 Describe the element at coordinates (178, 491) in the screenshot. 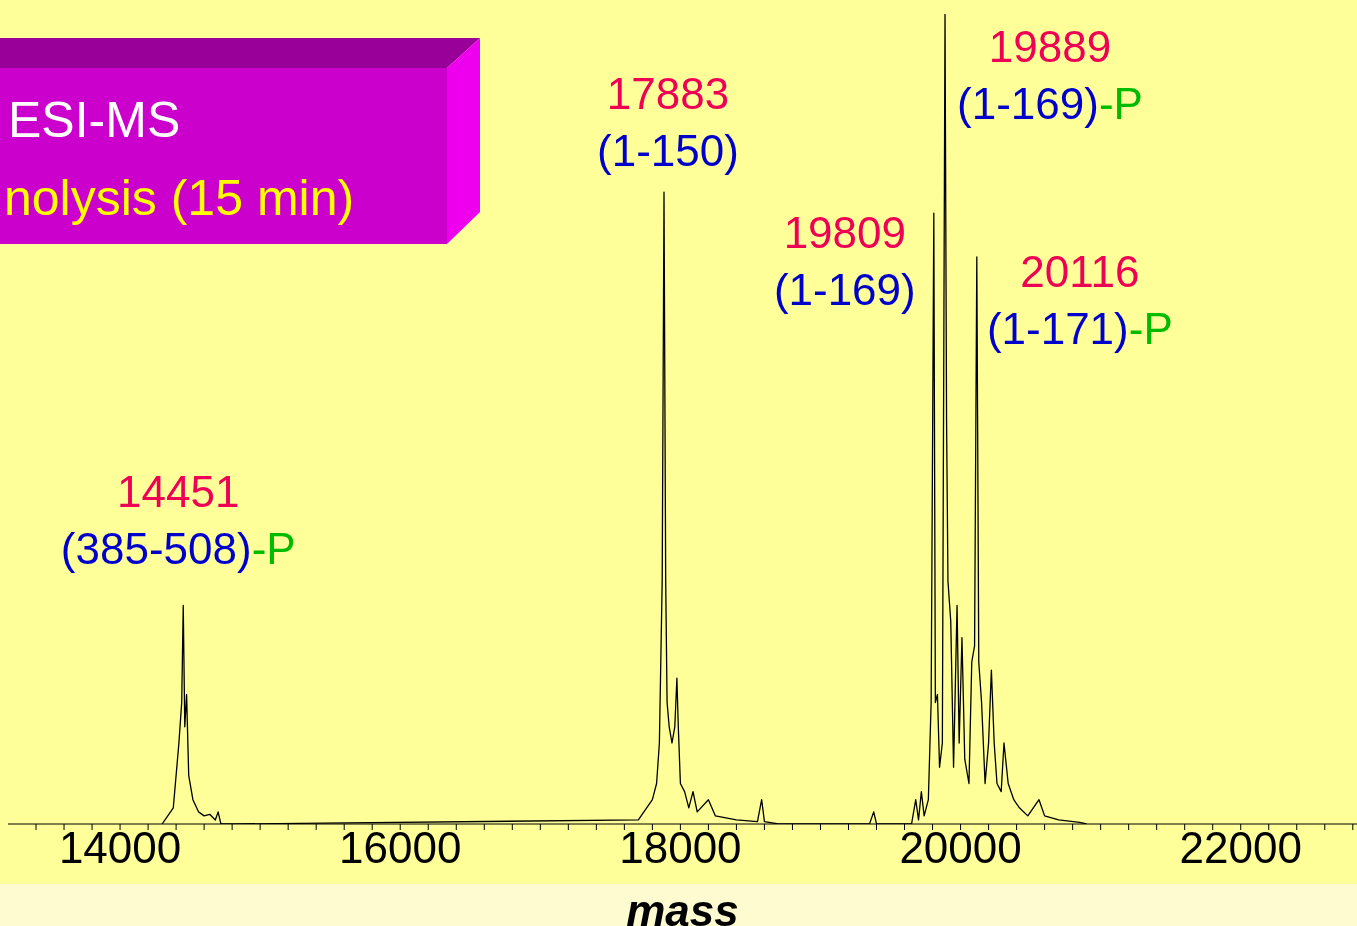

I see `annotation: 14451` at that location.